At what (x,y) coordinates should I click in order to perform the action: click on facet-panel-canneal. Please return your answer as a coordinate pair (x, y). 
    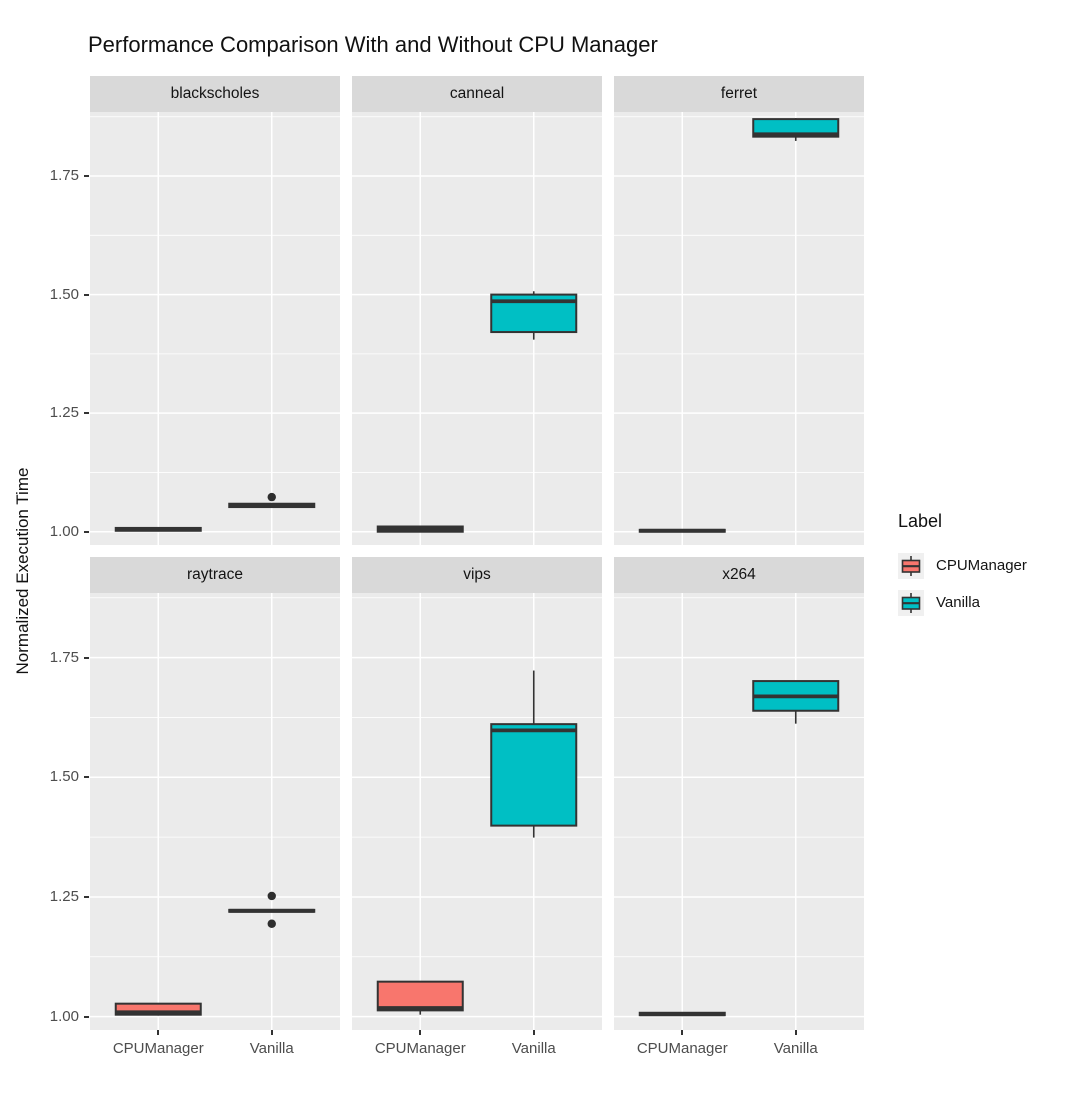
    Looking at the image, I should click on (477, 328).